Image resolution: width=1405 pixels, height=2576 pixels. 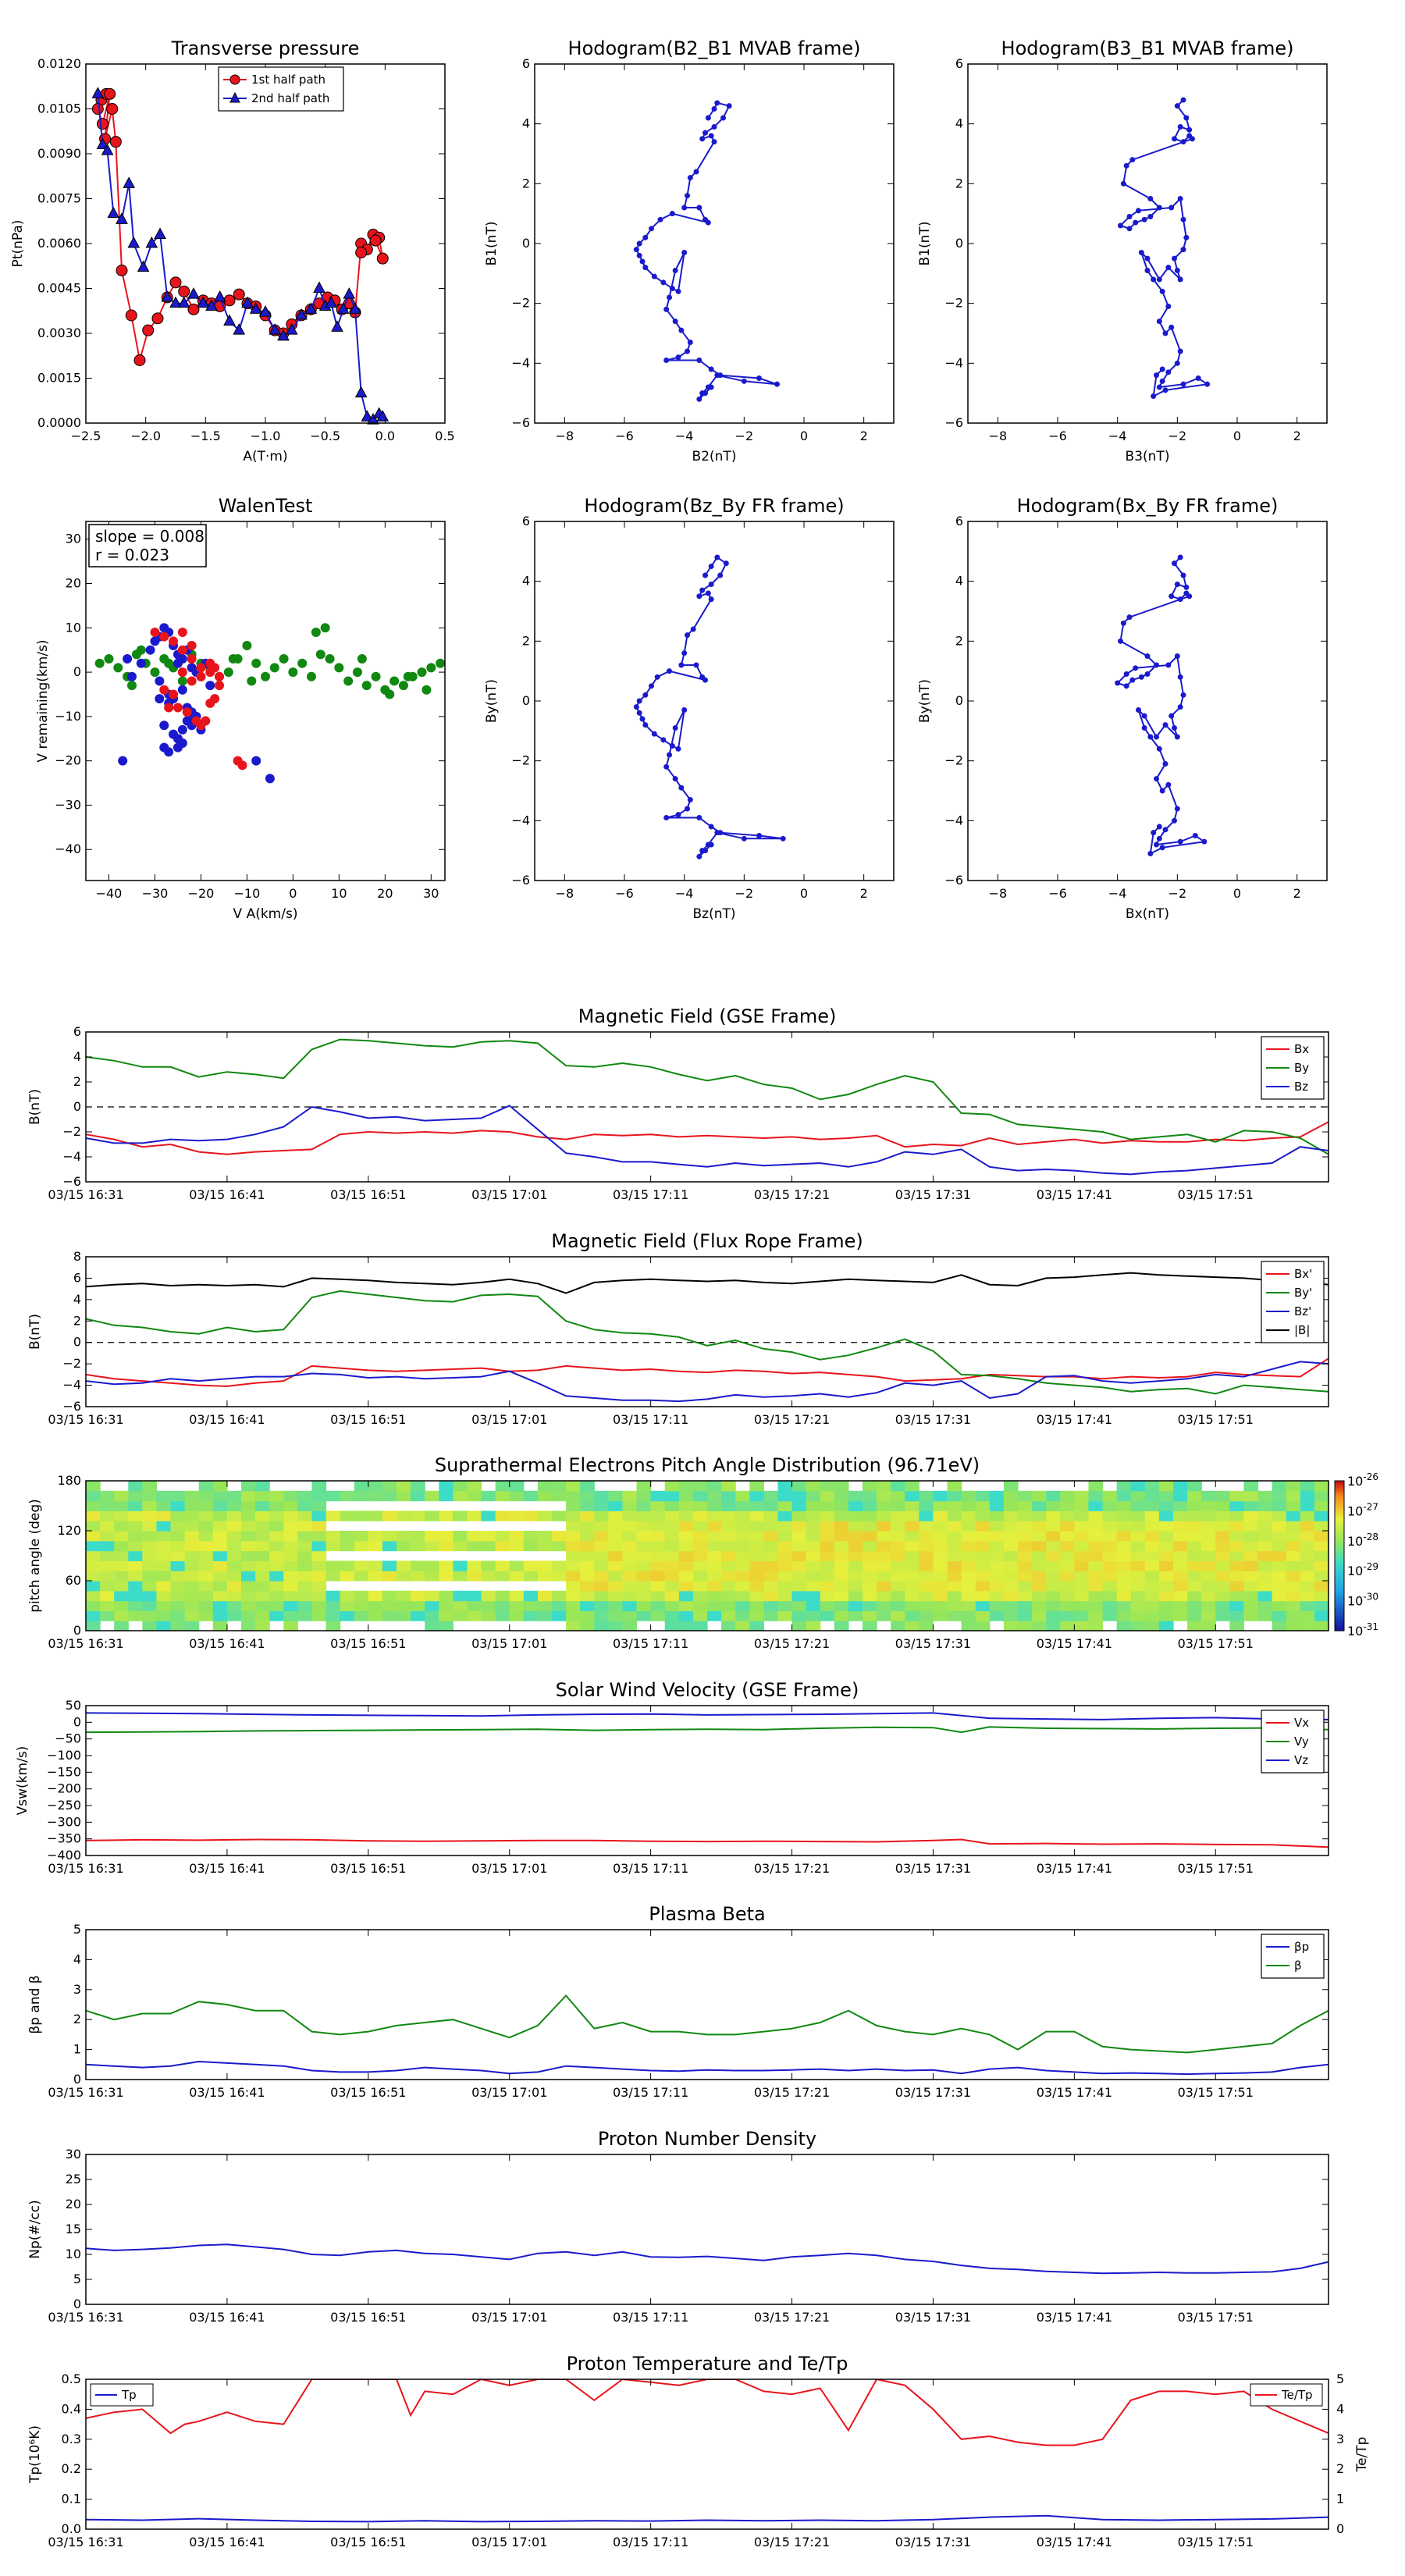 I want to click on y-tick-label: 20, so click(x=73, y=583).